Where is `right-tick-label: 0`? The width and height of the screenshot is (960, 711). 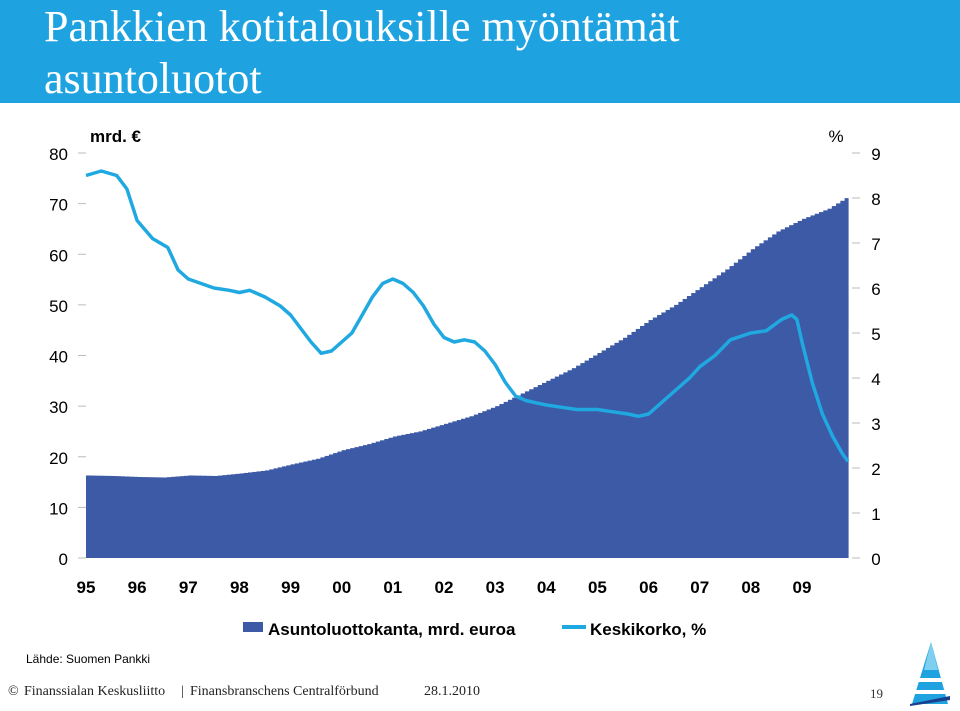 right-tick-label: 0 is located at coordinates (875, 559).